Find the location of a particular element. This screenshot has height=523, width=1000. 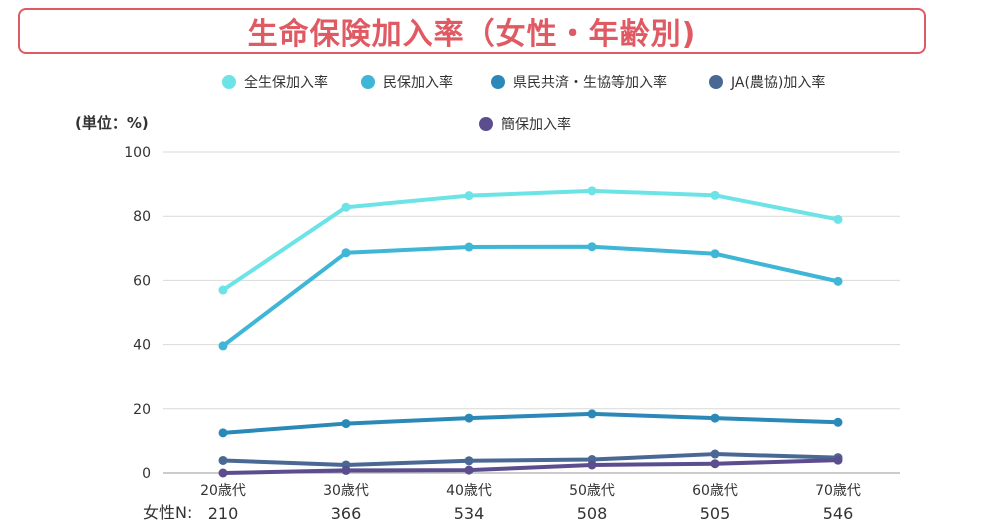

legend-label: 簡保加入率 is located at coordinates (536, 124).